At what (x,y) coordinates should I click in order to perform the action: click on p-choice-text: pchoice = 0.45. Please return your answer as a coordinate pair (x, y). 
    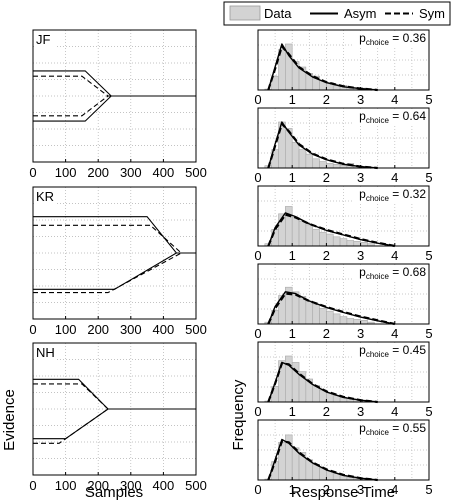
    Looking at the image, I should click on (392, 351).